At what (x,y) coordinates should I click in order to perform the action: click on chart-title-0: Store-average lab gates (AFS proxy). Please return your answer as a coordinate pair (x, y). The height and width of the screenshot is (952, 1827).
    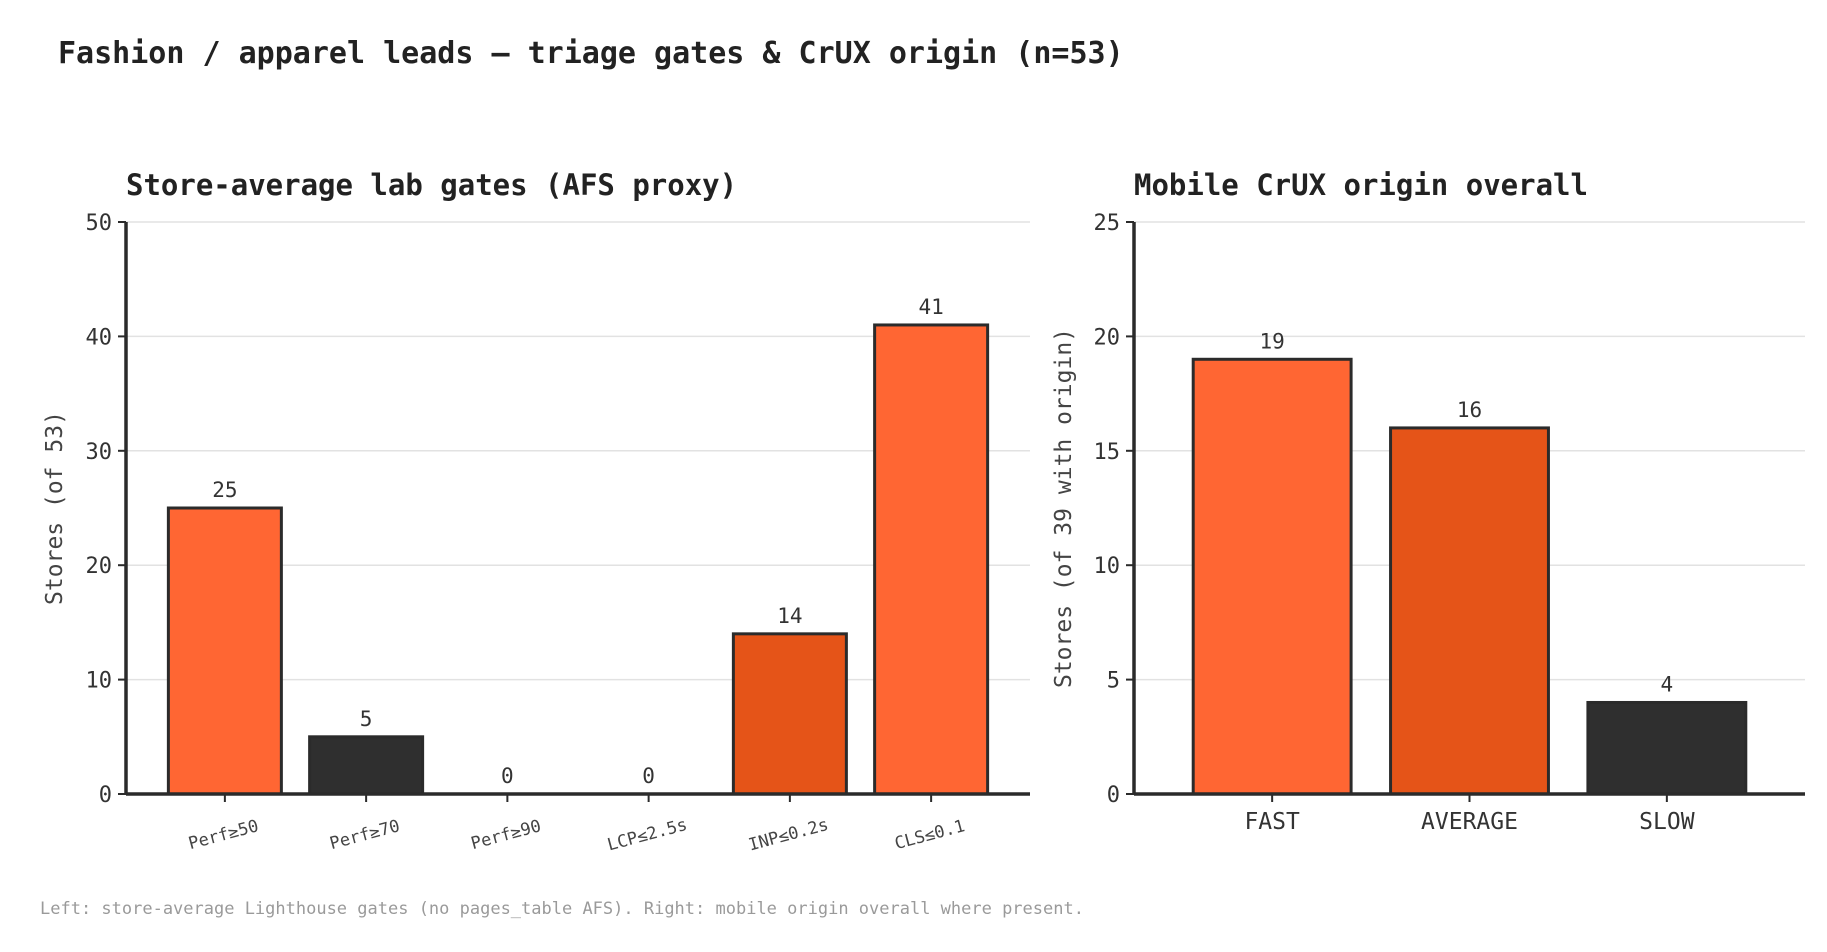
    Looking at the image, I should click on (431, 185).